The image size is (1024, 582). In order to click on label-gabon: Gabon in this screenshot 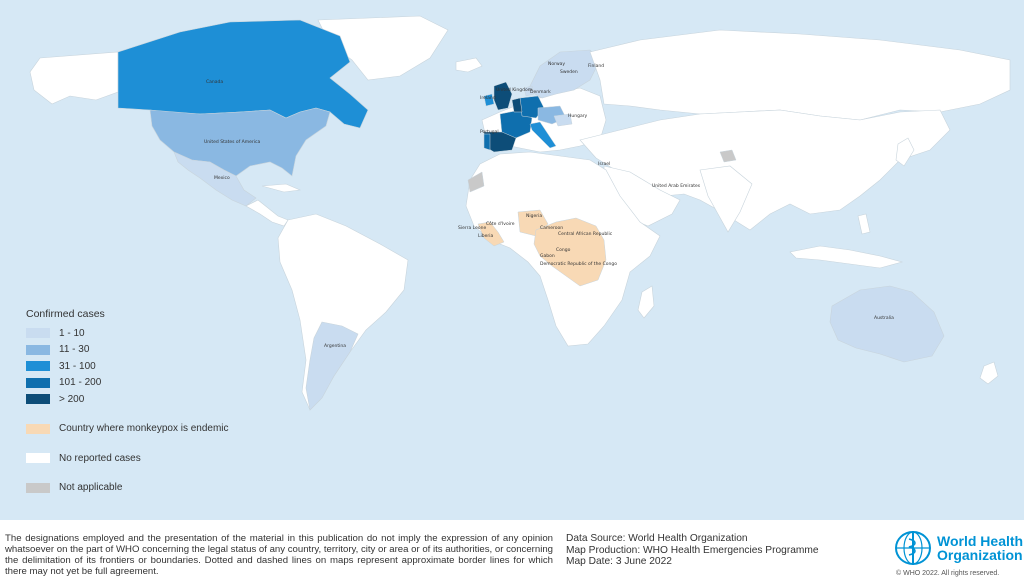, I will do `click(547, 256)`.